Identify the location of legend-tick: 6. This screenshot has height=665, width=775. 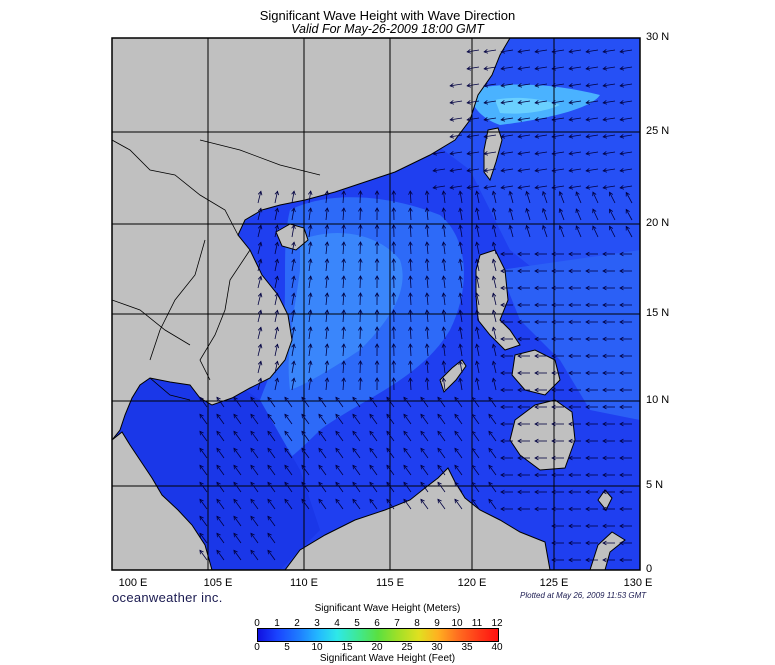
(377, 623).